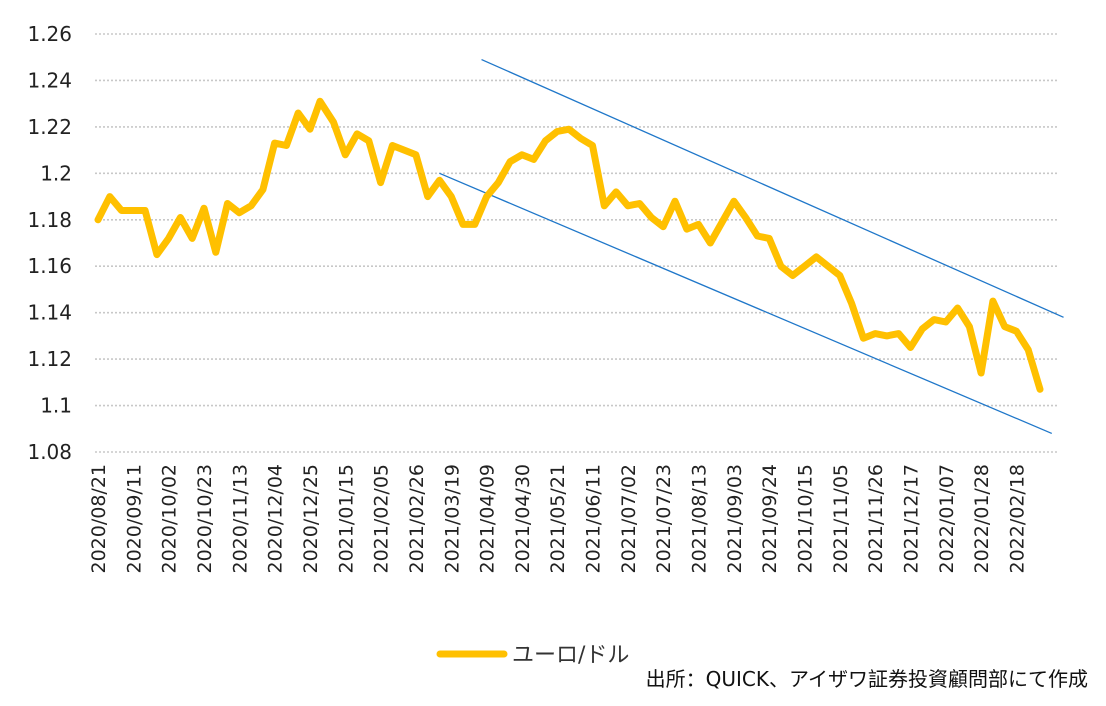 This screenshot has height=706, width=1106. Describe the element at coordinates (770, 519) in the screenshot. I see `x-tick-label: 2021/09/24` at that location.